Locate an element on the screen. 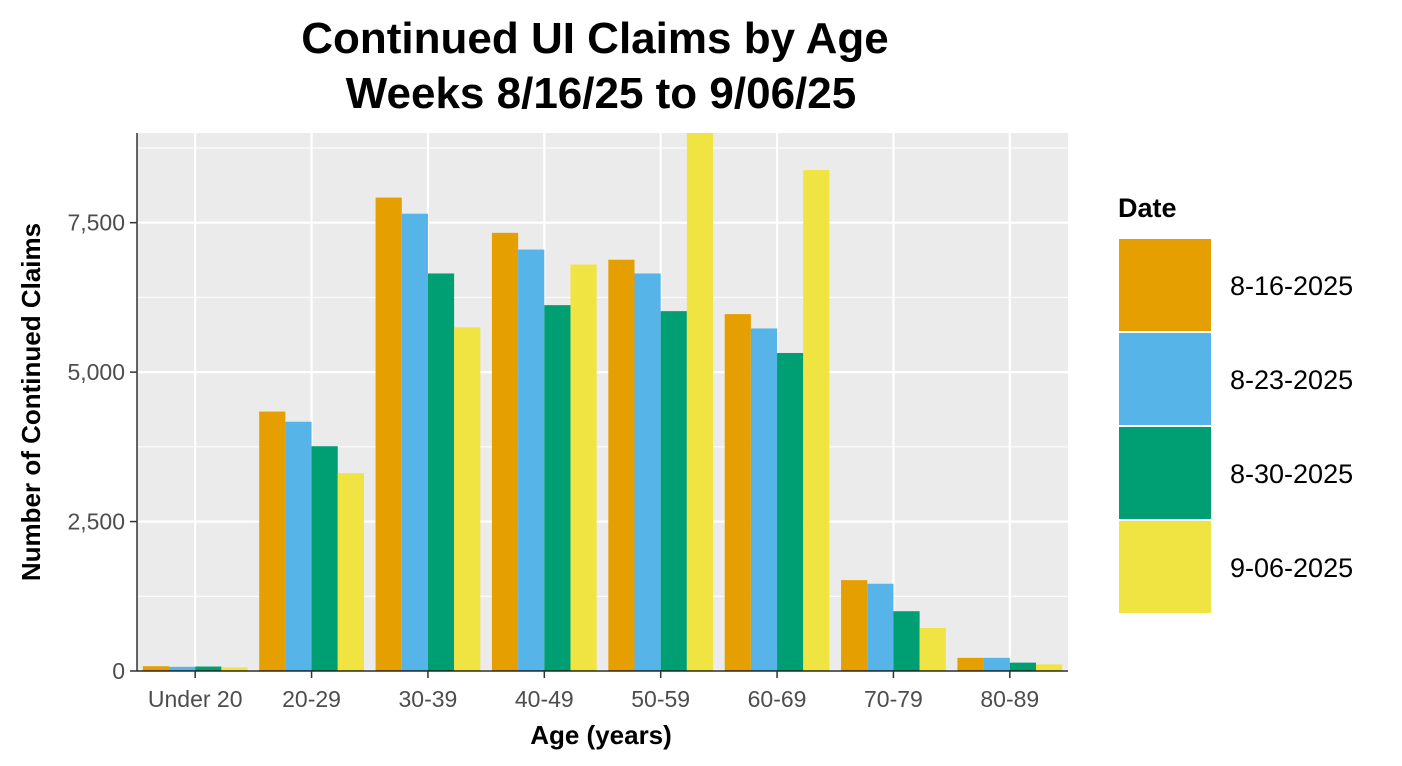  chart-title: Continued UI Claims by Age is located at coordinates (595, 38).